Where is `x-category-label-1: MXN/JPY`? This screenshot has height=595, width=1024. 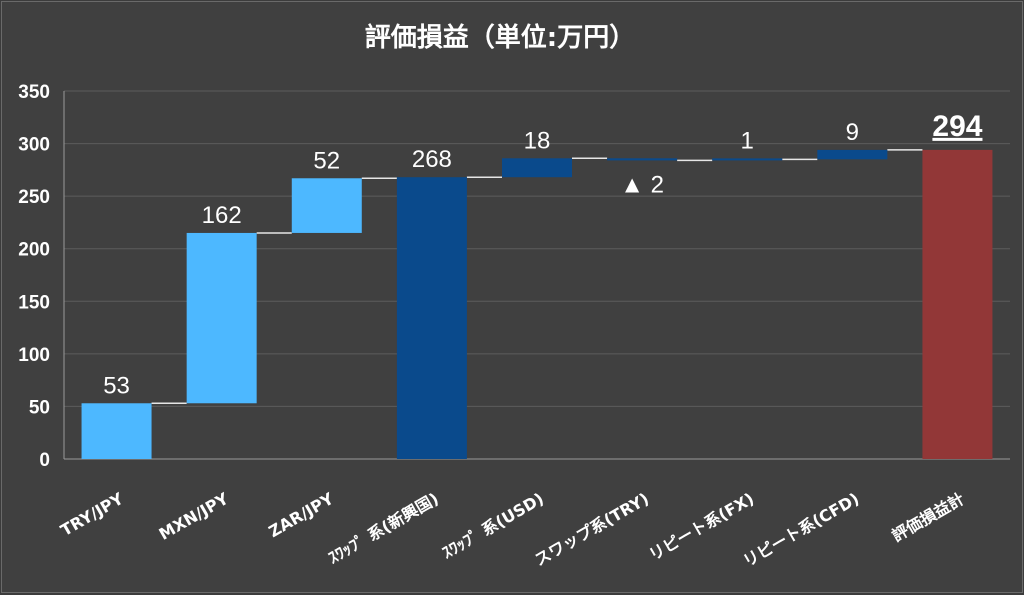 x-category-label-1: MXN/JPY is located at coordinates (194, 516).